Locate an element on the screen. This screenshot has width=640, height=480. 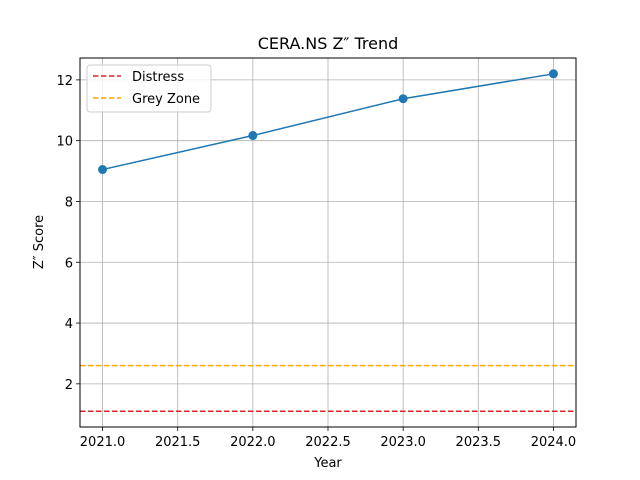
chart-title: CERA.NS Z″ Trend is located at coordinates (328, 43).